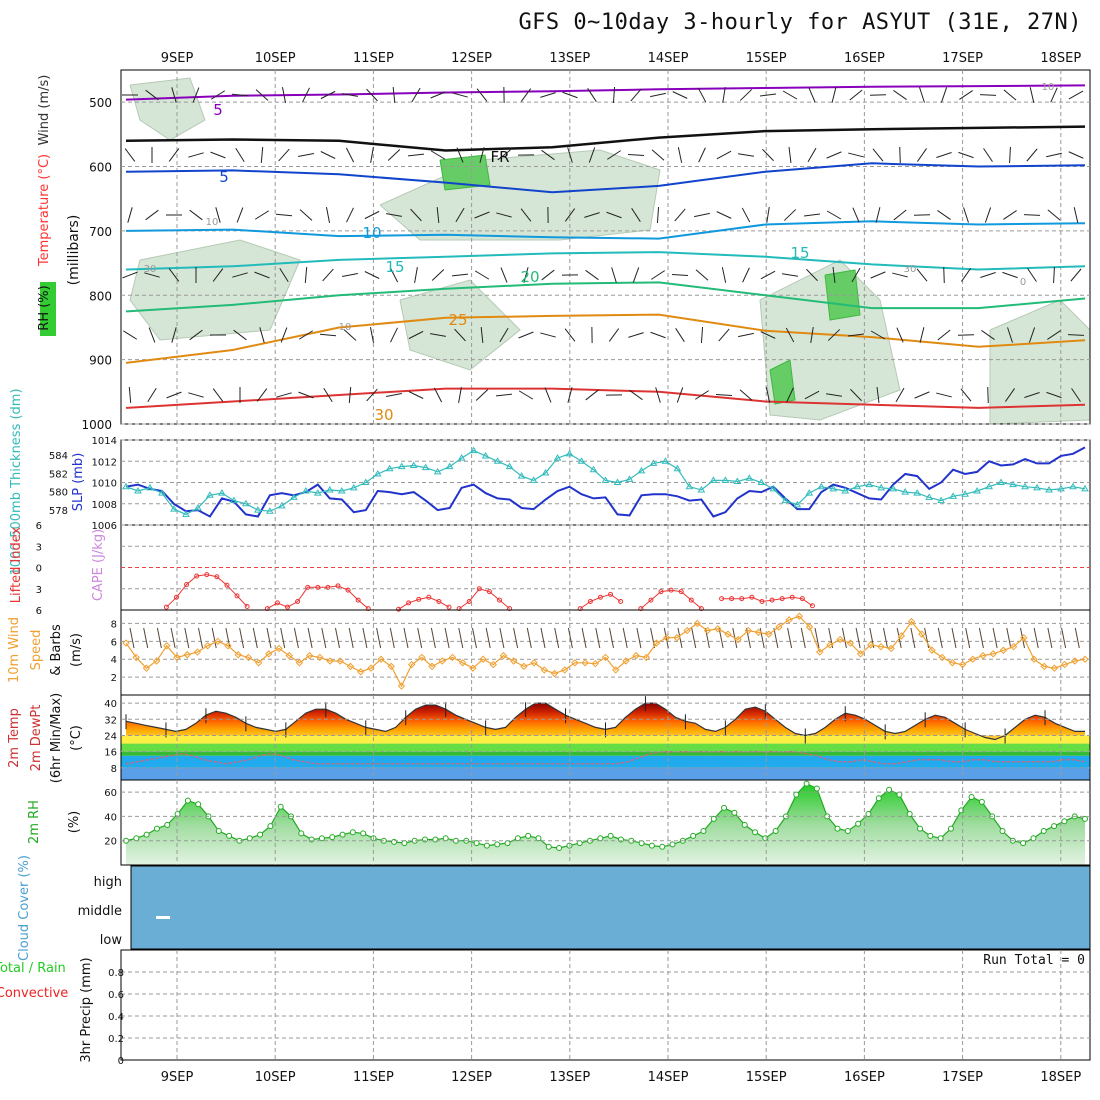 This screenshot has height=1100, width=1100. Describe the element at coordinates (605, 338) in the screenshot. I see `isotherm-line` at that location.